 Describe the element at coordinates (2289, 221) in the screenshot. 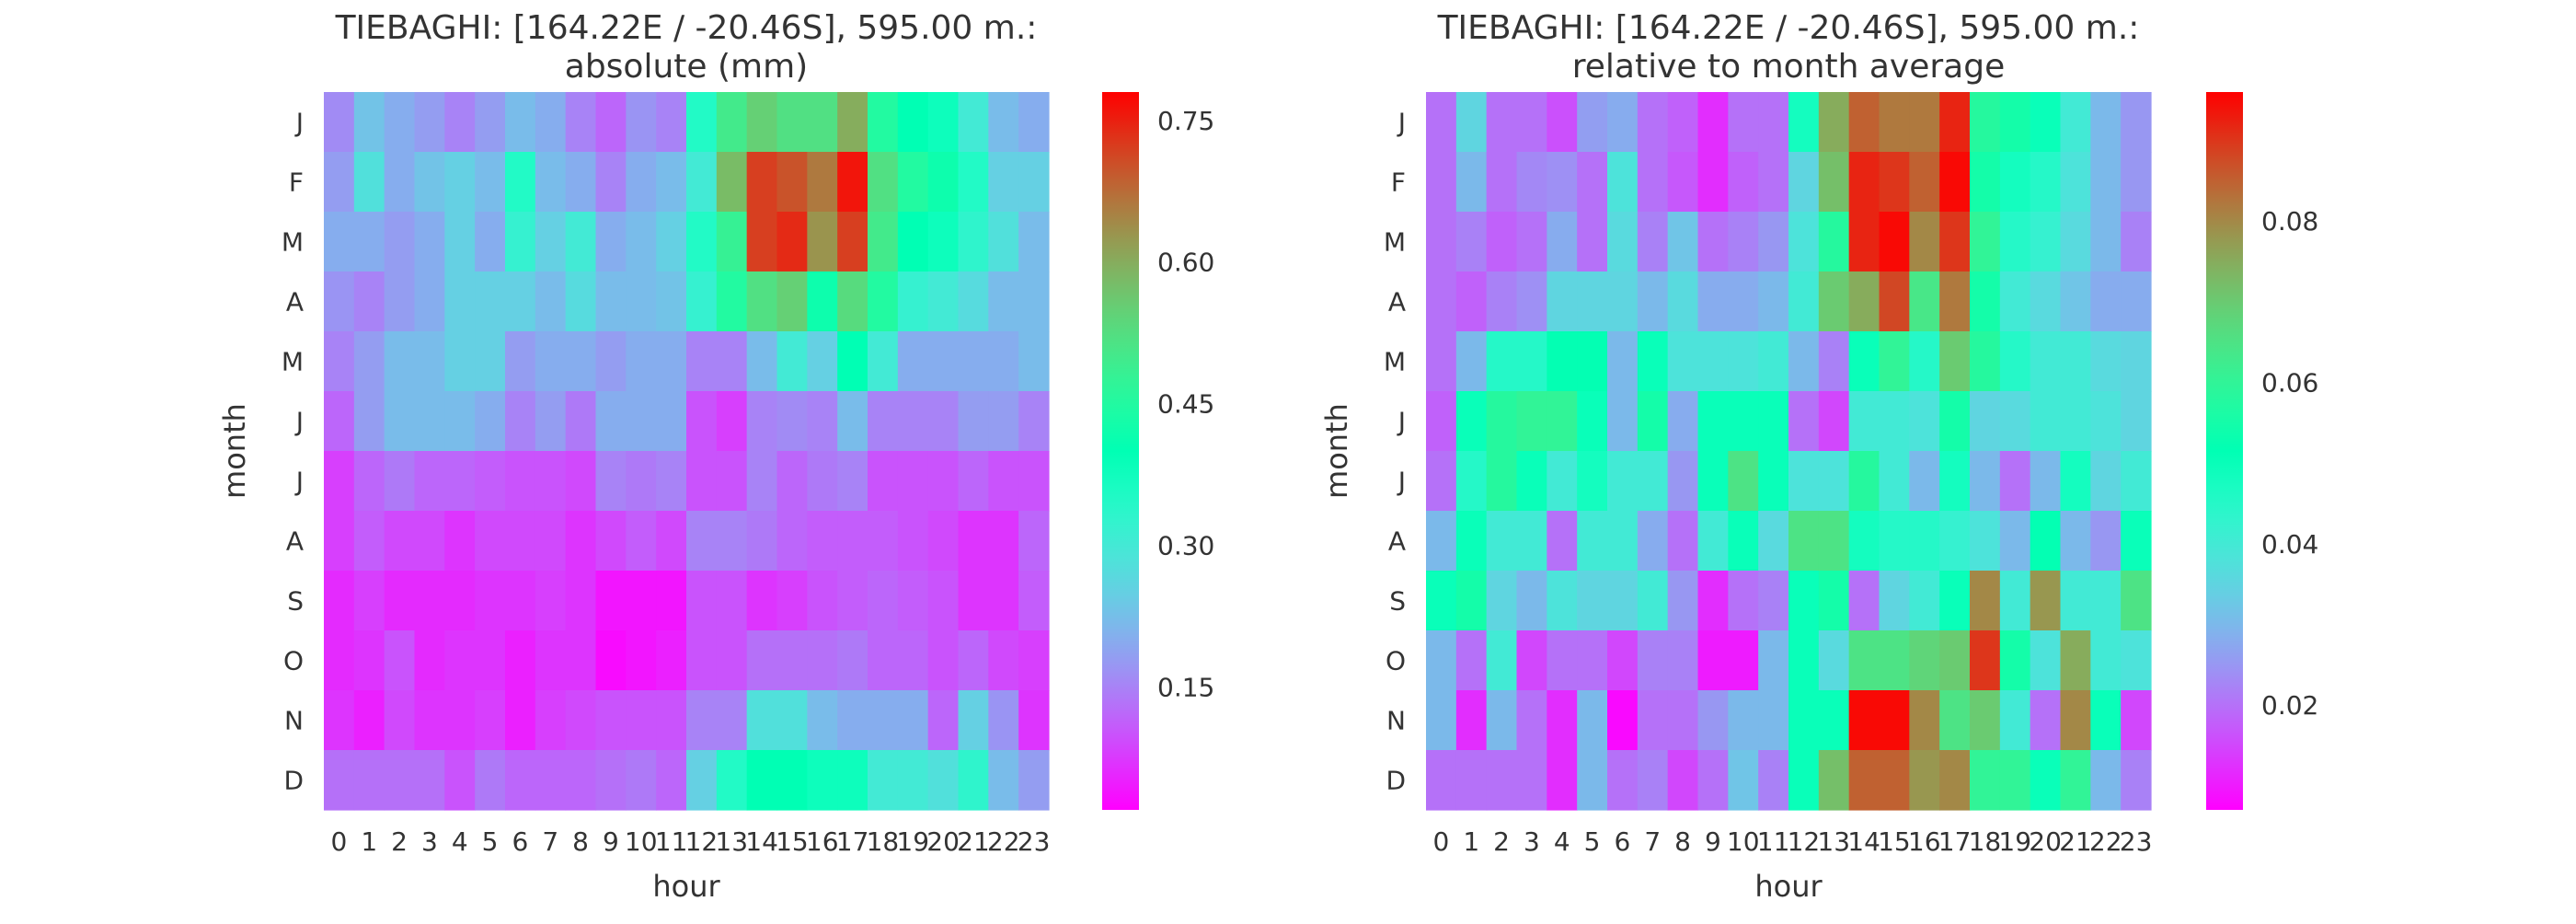

I see `colorbar-tick-label: 0.08` at that location.